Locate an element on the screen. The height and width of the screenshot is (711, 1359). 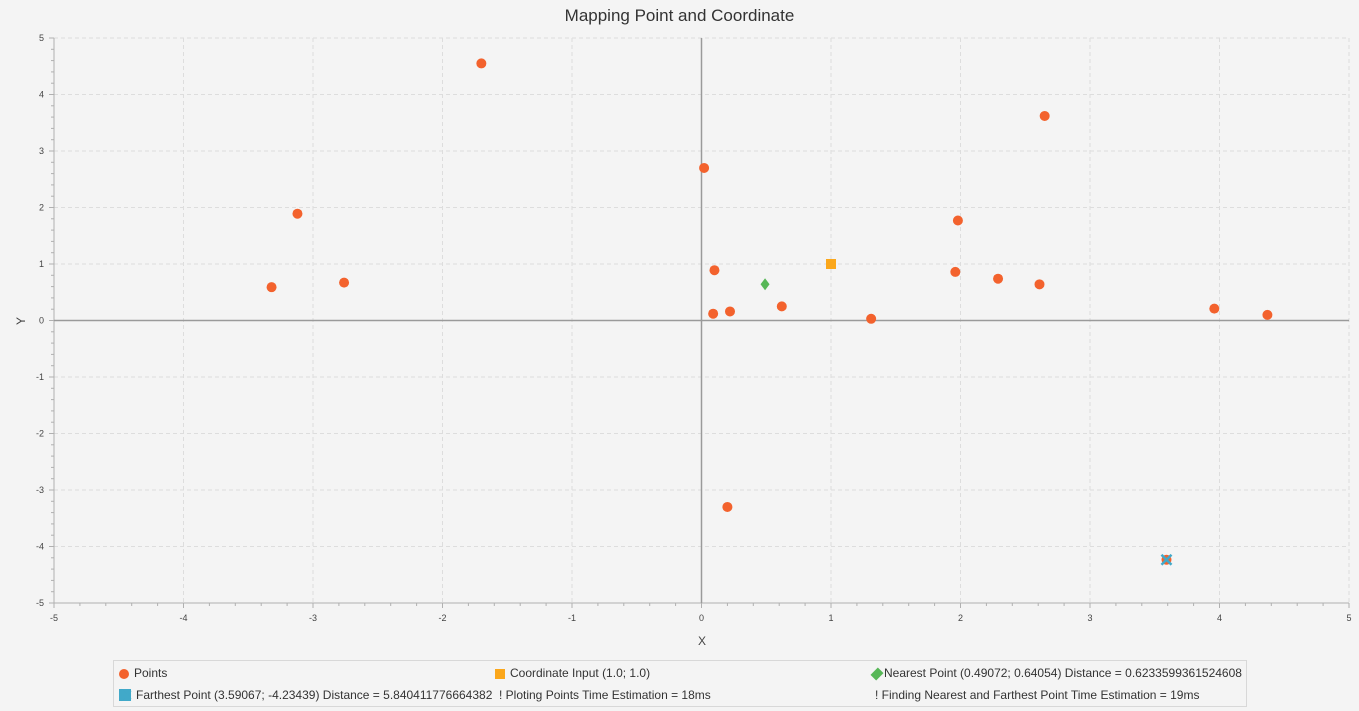
legend-note-plot-time: ! Ploting Points Time Estimation = 18ms is located at coordinates (605, 695).